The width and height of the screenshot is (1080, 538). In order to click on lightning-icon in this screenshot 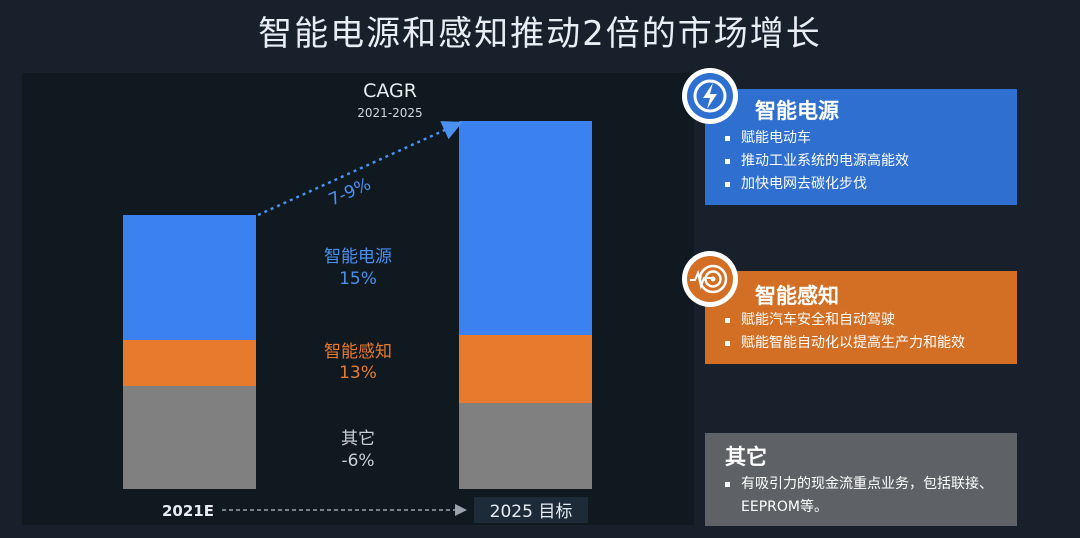, I will do `click(710, 96)`.